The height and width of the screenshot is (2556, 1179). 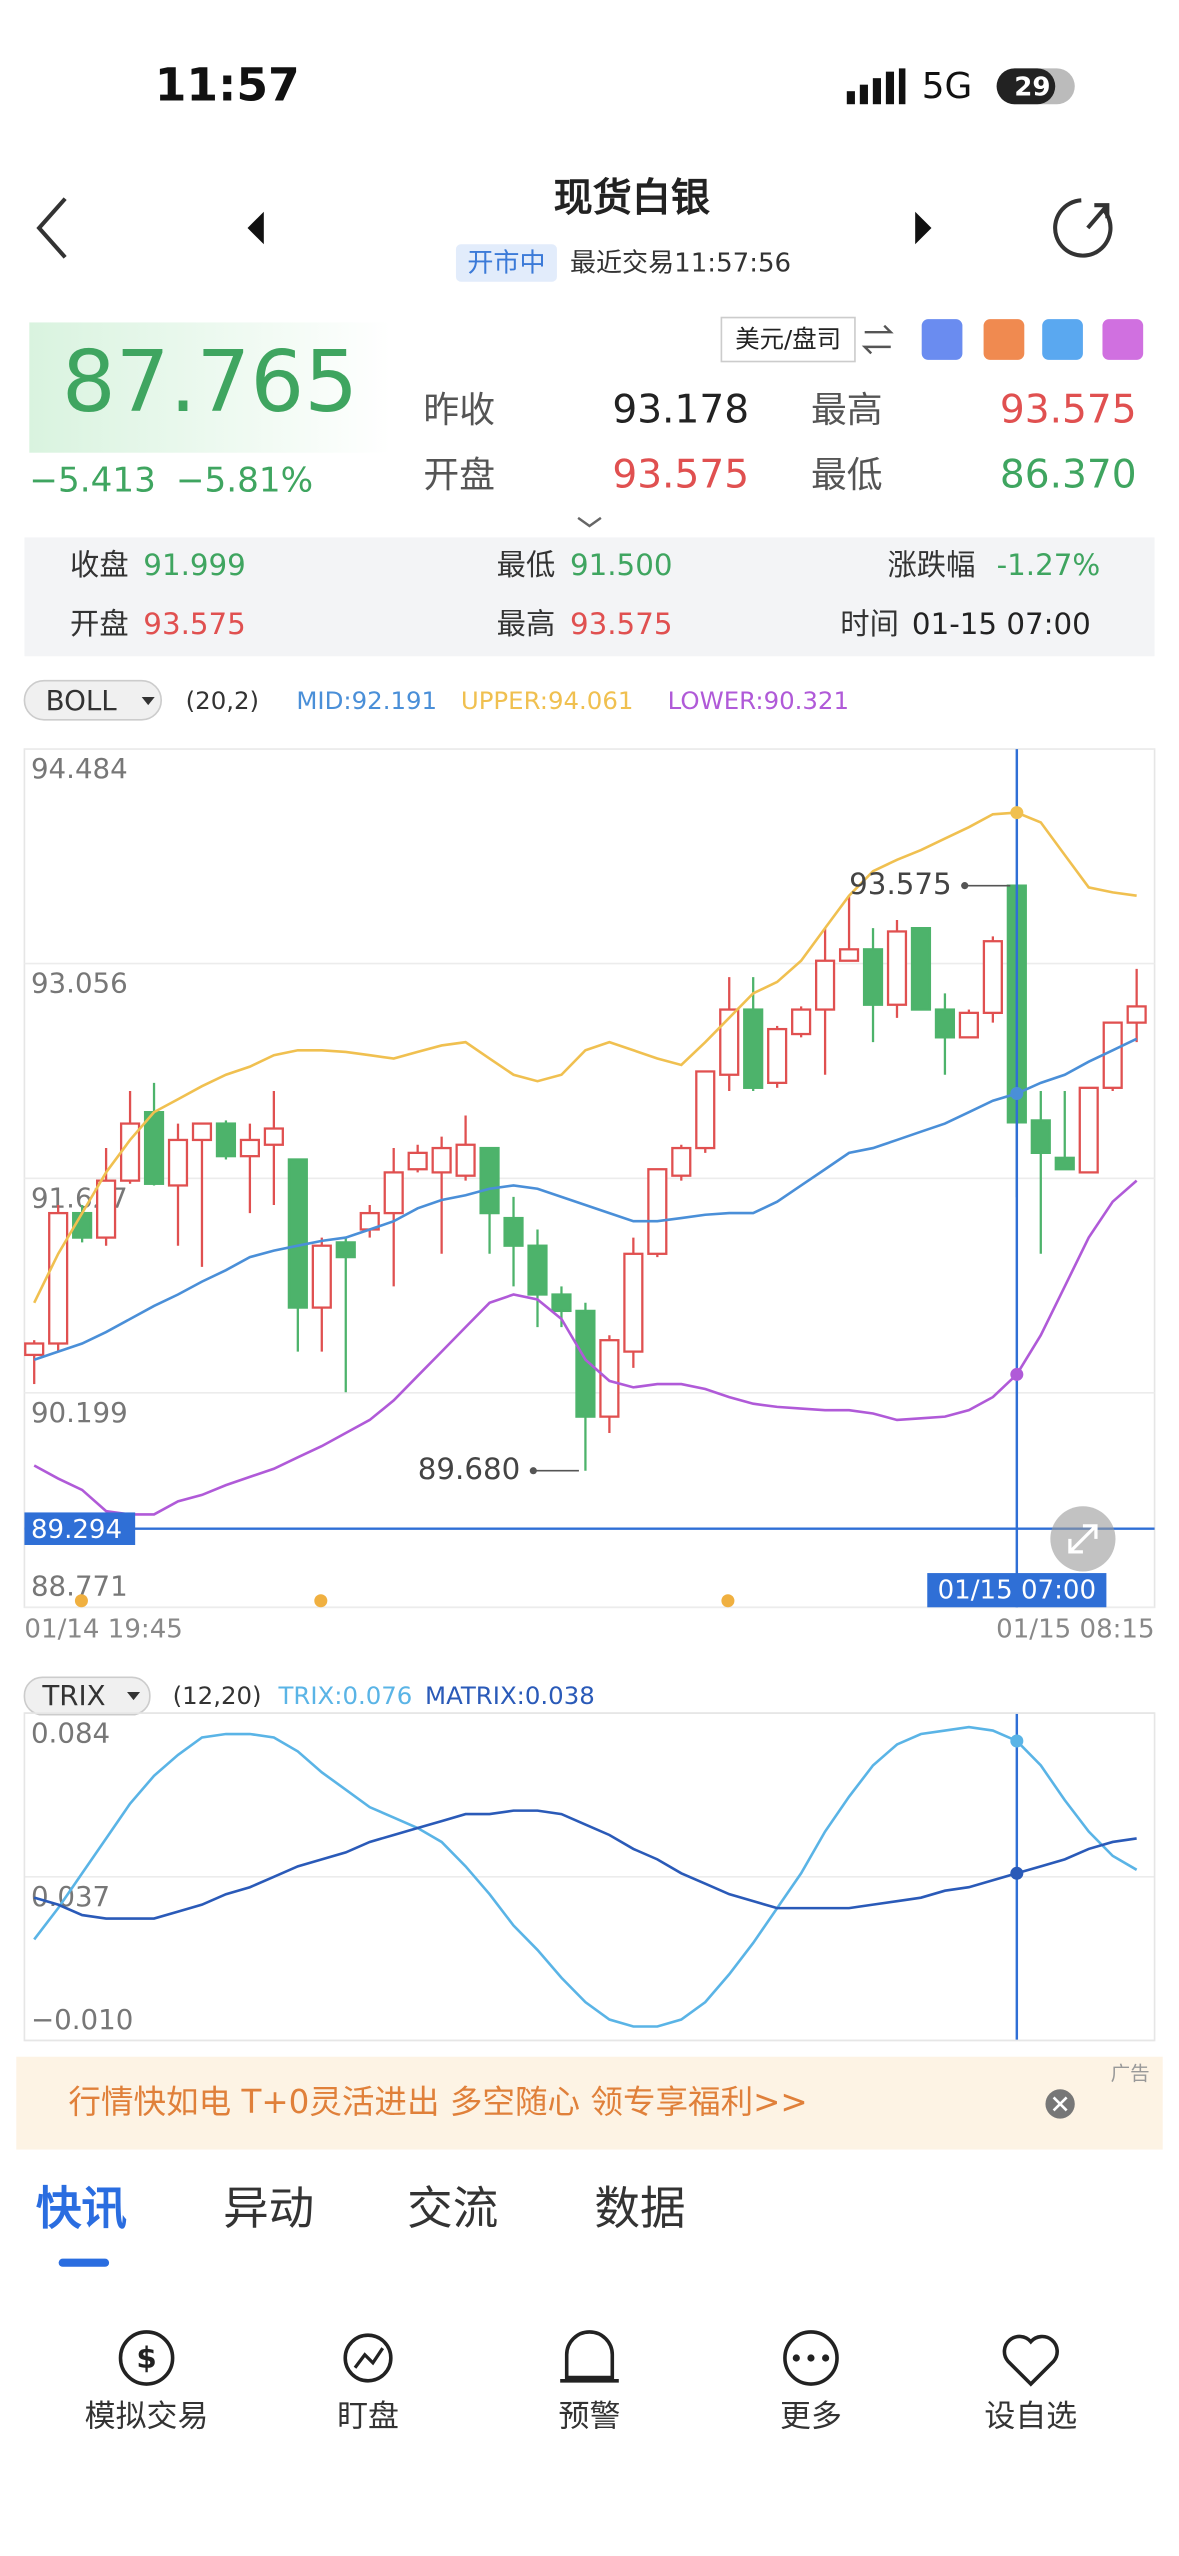 What do you see at coordinates (621, 624) in the screenshot?
I see `info-value: 93.575` at bounding box center [621, 624].